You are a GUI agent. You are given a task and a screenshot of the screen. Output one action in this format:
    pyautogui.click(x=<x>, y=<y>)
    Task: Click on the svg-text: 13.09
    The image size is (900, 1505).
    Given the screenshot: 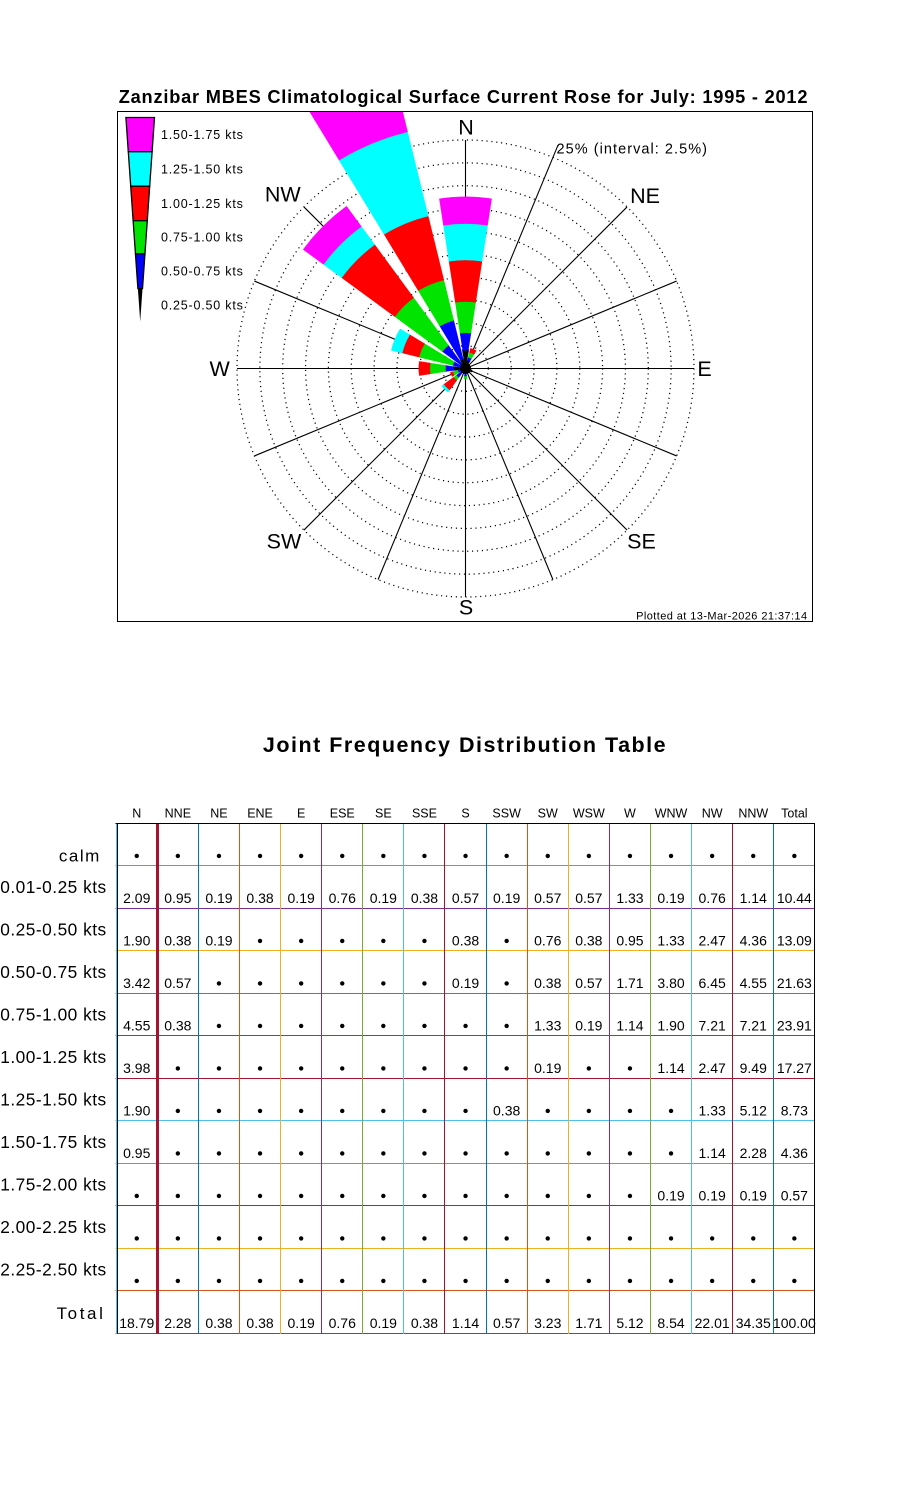 What is the action you would take?
    pyautogui.click(x=794, y=941)
    